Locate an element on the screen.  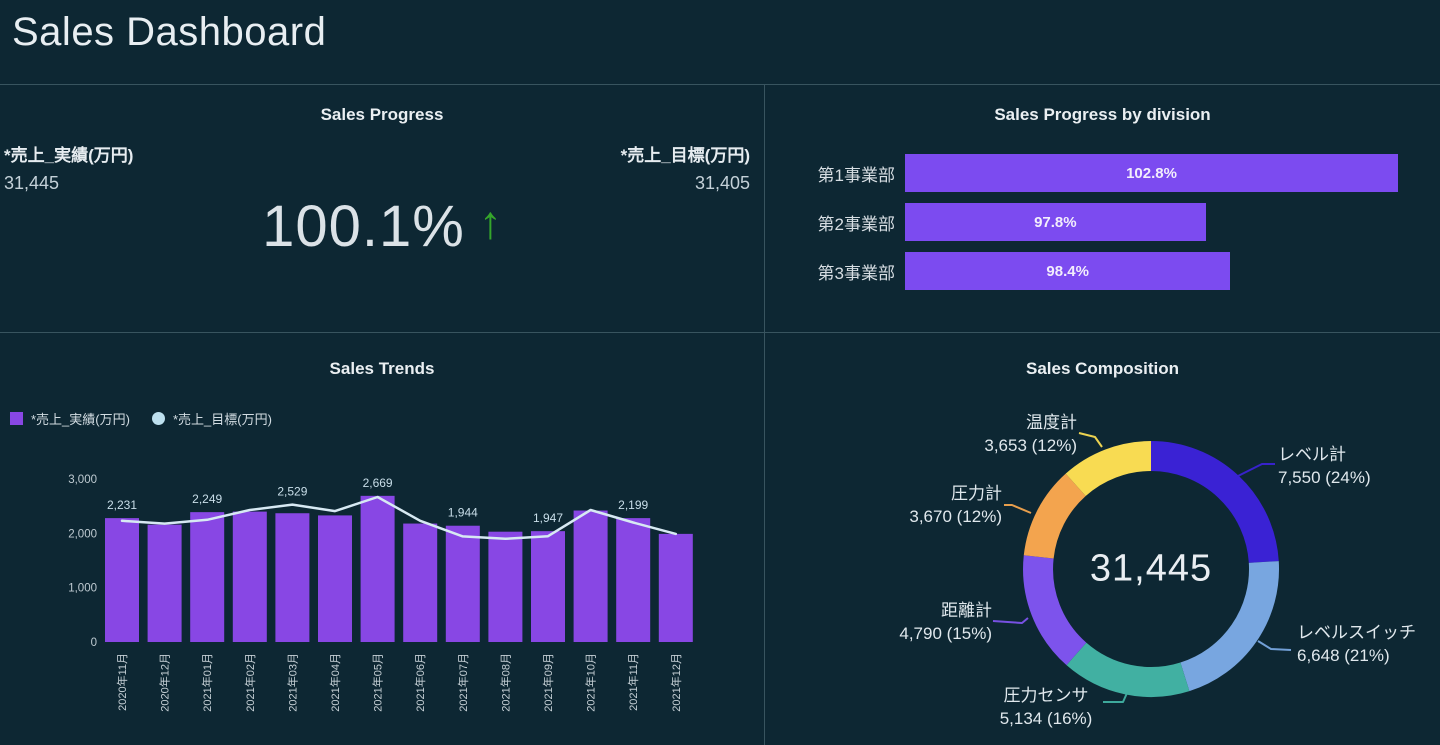
target-point-label: 2,249 is located at coordinates (207, 499).